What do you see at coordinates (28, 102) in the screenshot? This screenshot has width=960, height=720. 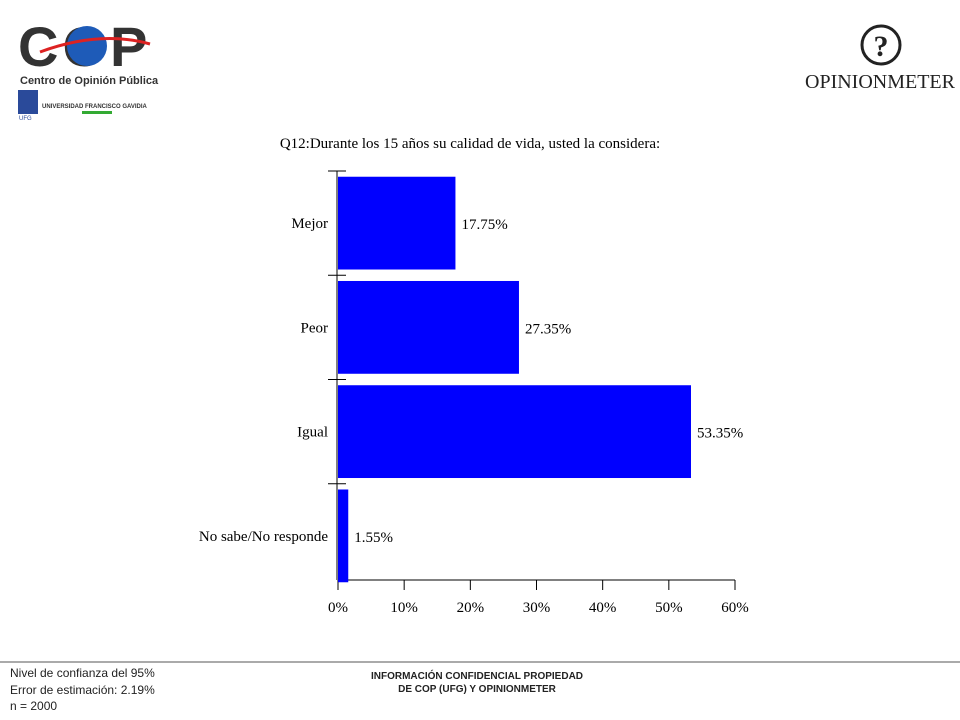 I see `ufg-emblem` at bounding box center [28, 102].